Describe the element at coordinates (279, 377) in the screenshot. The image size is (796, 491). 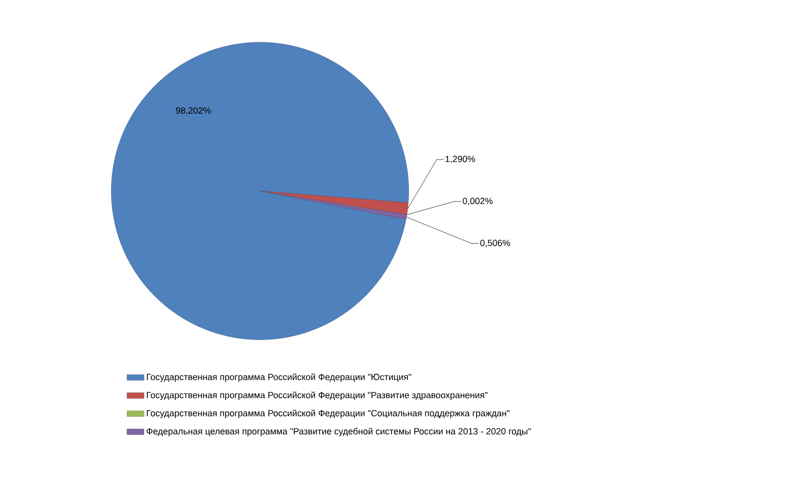
I see `legend-label: Государственная программа Российской Федерации "Юстиция"` at that location.